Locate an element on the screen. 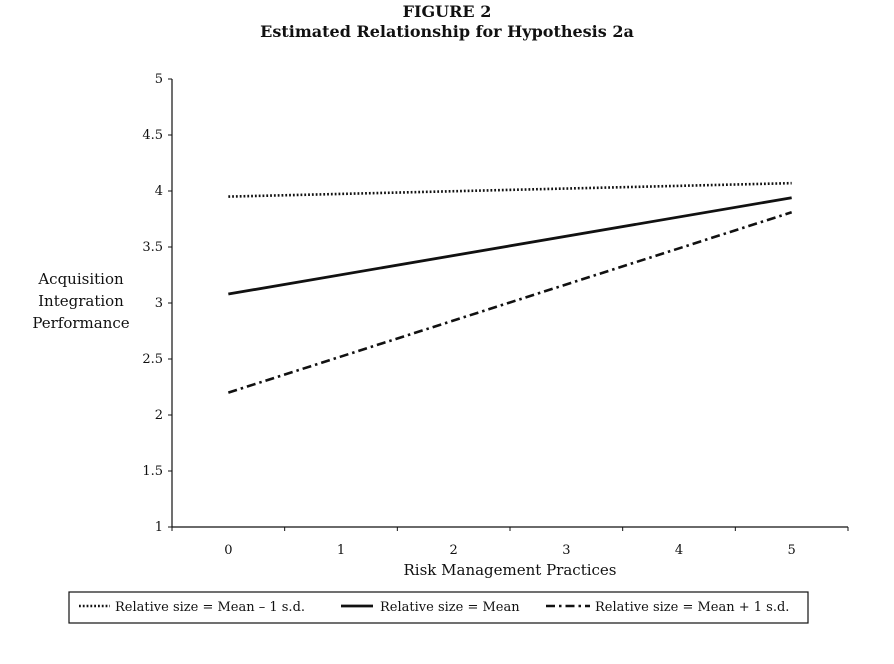 The image size is (894, 664). y-axis-title-line: Performance is located at coordinates (80, 323).